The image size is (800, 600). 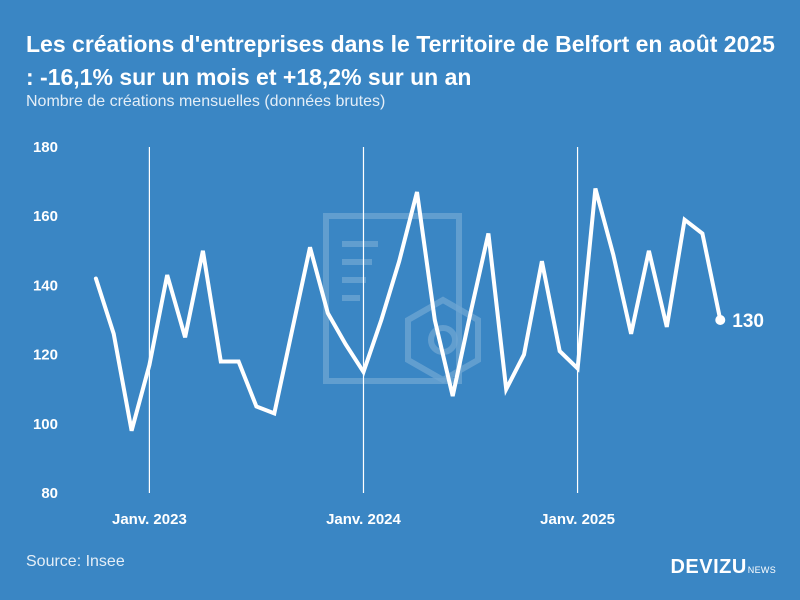 I want to click on end-point-marker, so click(x=720, y=320).